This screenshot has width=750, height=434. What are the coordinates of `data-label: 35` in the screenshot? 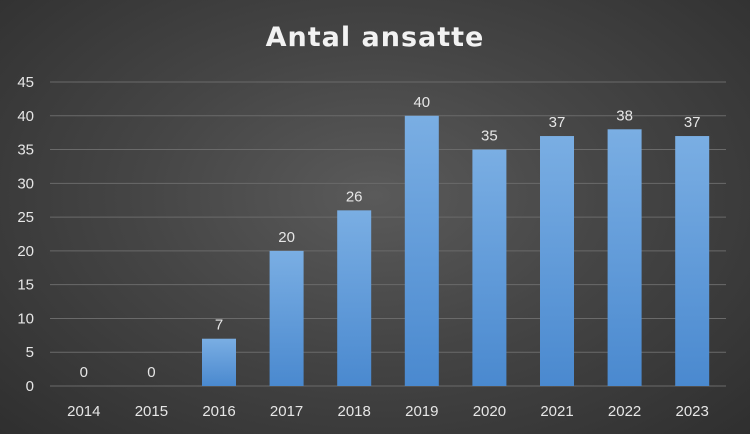 It's located at (489, 136).